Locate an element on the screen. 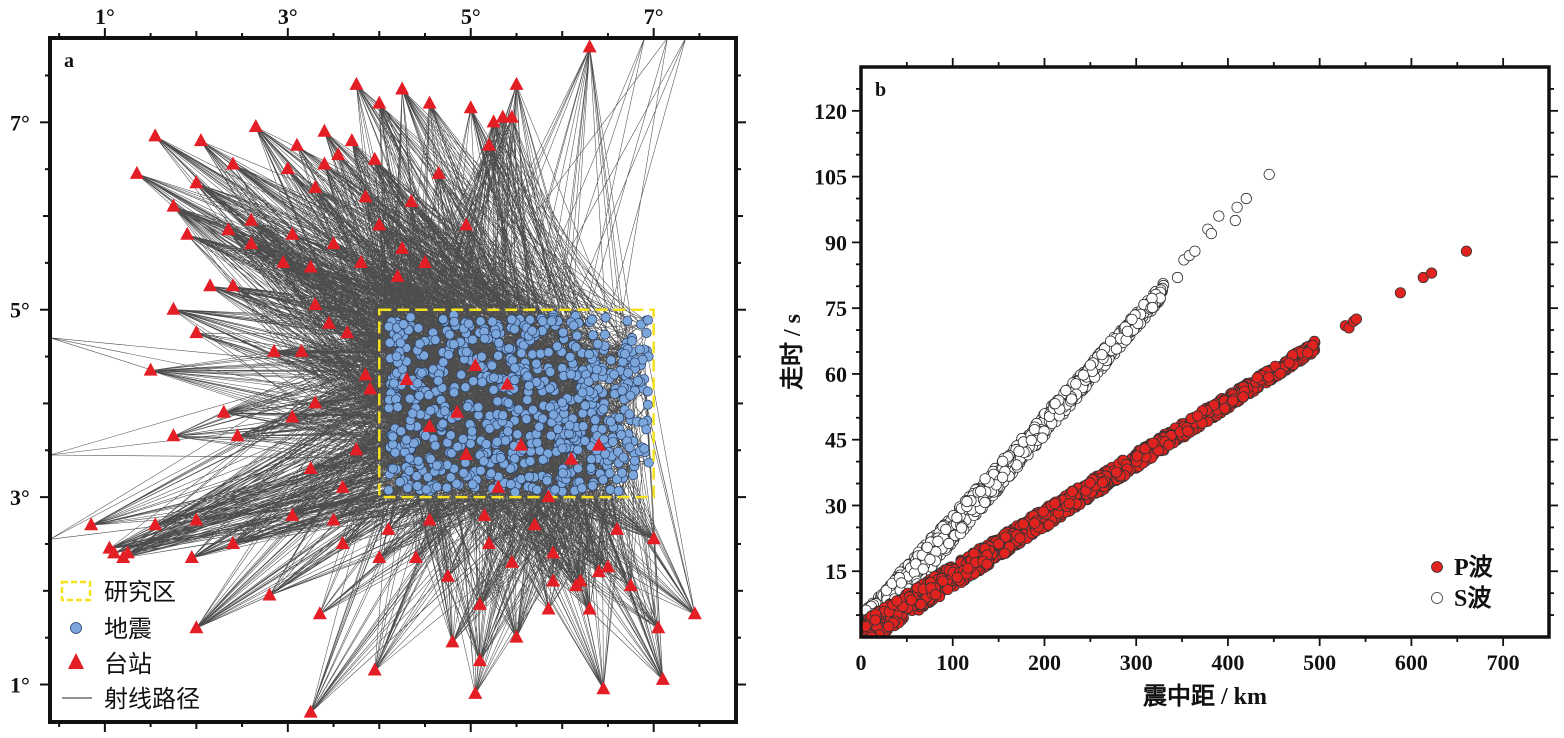 This screenshot has height=738, width=1564. x-tick-label: 3° is located at coordinates (288, 16).